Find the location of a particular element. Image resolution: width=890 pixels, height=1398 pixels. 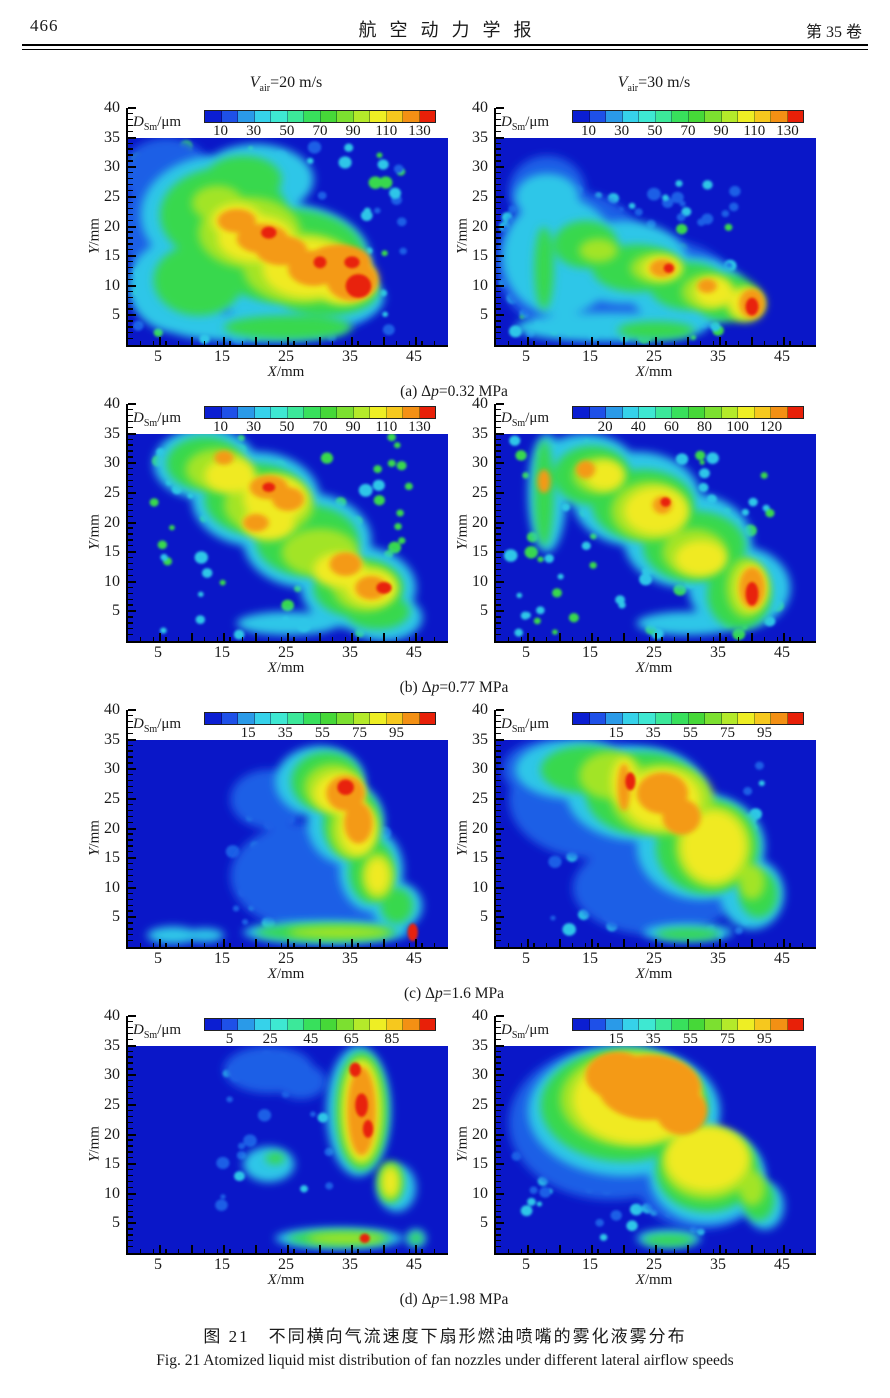

contour-art is located at coordinates (288, 843).